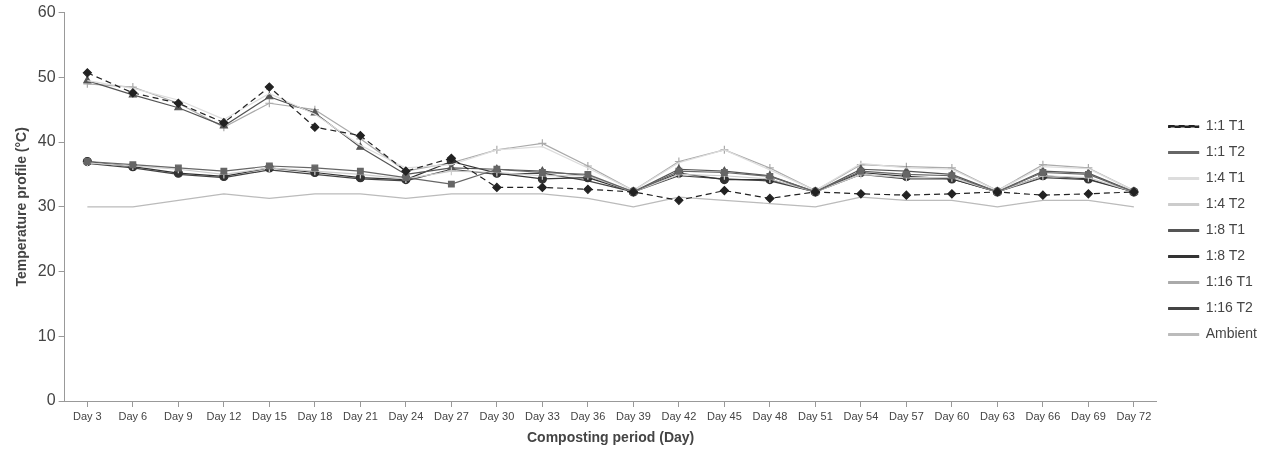 The height and width of the screenshot is (461, 1287). What do you see at coordinates (406, 415) in the screenshot?
I see `x-tick-label: Day 24` at bounding box center [406, 415].